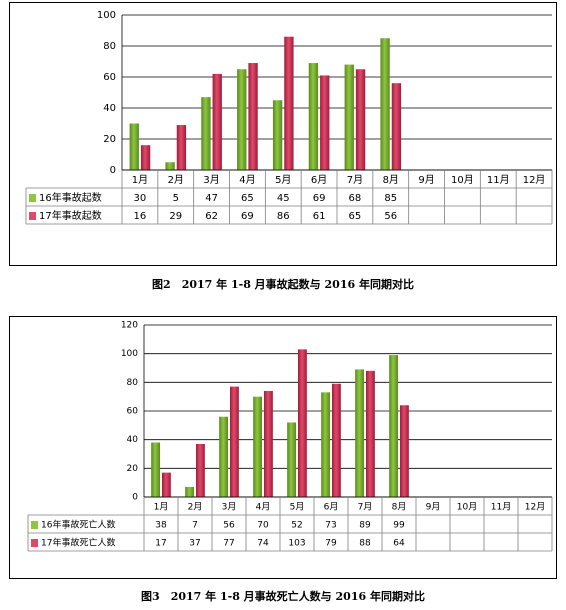 This screenshot has height=610, width=566. Describe the element at coordinates (399, 544) in the screenshot. I see `data-cell: 64` at that location.